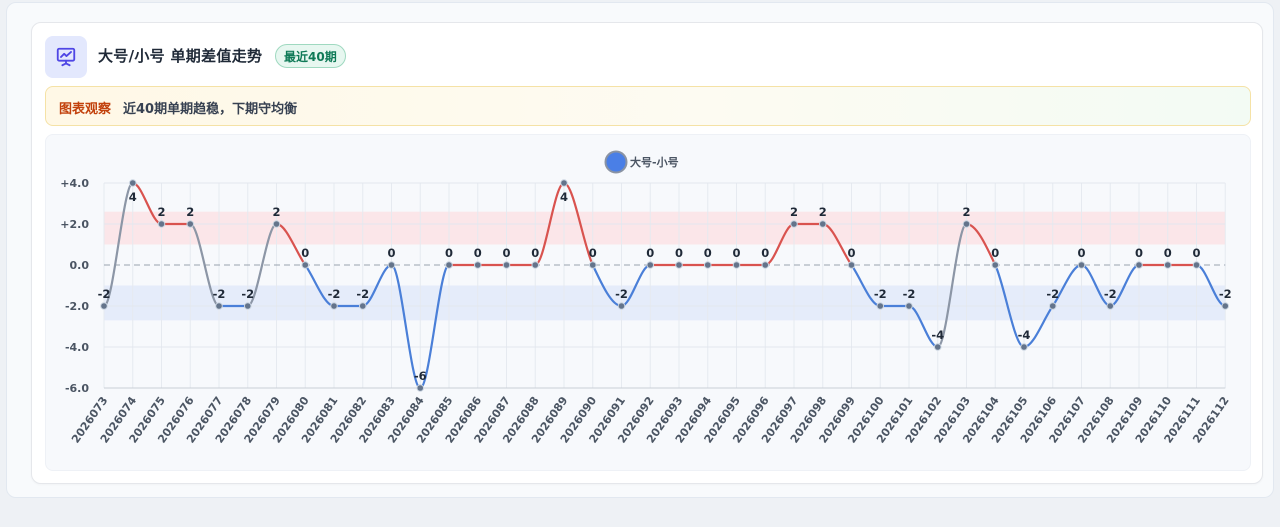  What do you see at coordinates (74, 224) in the screenshot?
I see `y-tick-label: +2.0` at bounding box center [74, 224].